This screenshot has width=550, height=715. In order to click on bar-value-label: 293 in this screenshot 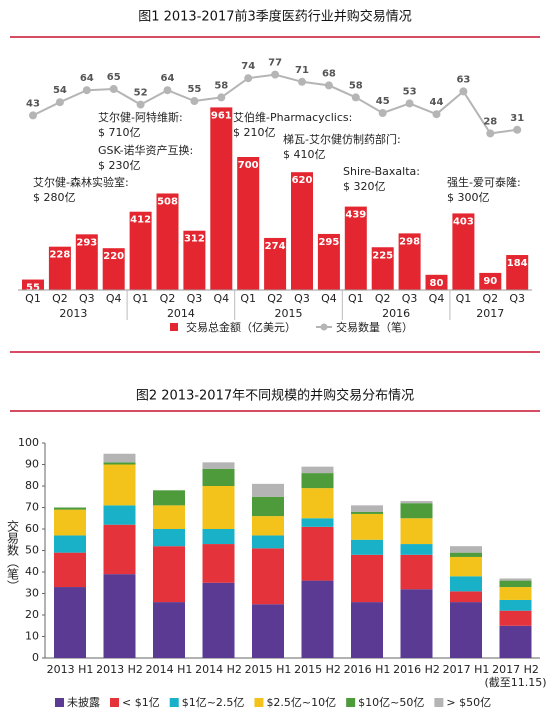, I will do `click(86, 242)`.